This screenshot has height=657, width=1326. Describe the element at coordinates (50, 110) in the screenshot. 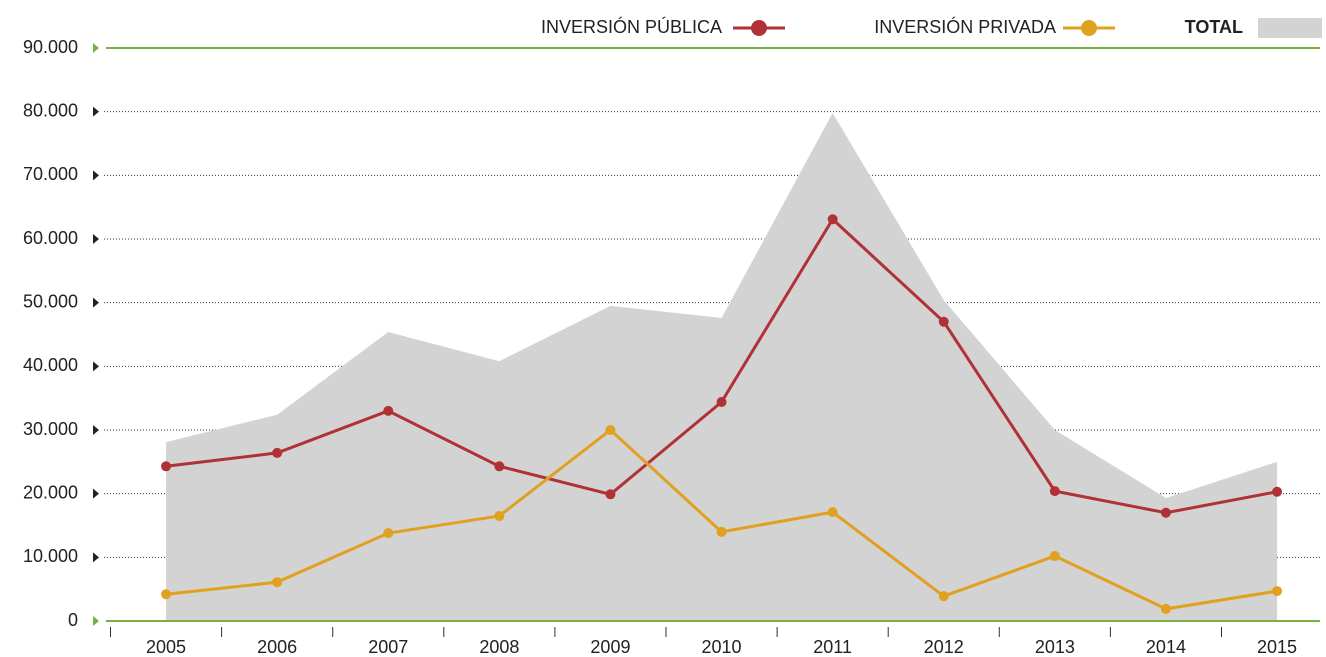

I see `y-tick-label: 80.000` at that location.